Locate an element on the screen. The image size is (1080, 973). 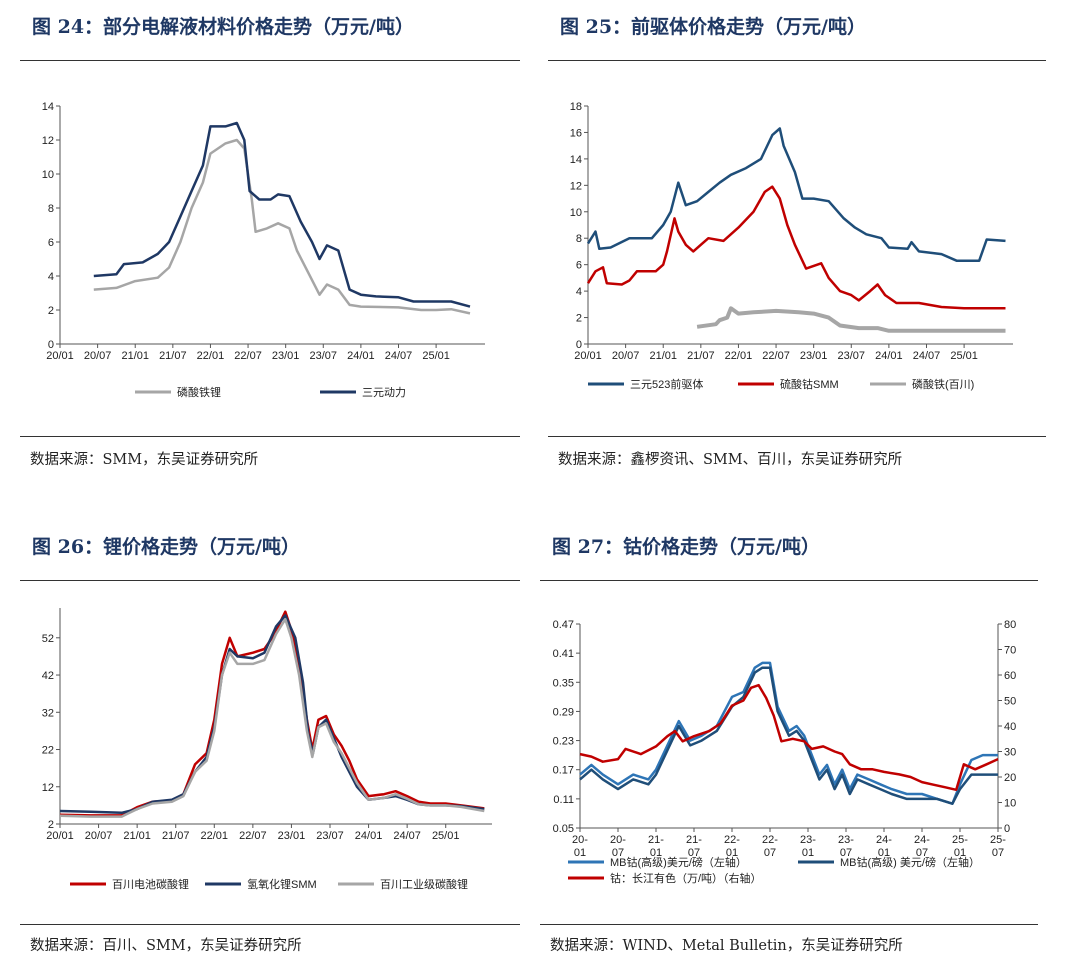
y-tick-label: 42 is located at coordinates (48, 676).